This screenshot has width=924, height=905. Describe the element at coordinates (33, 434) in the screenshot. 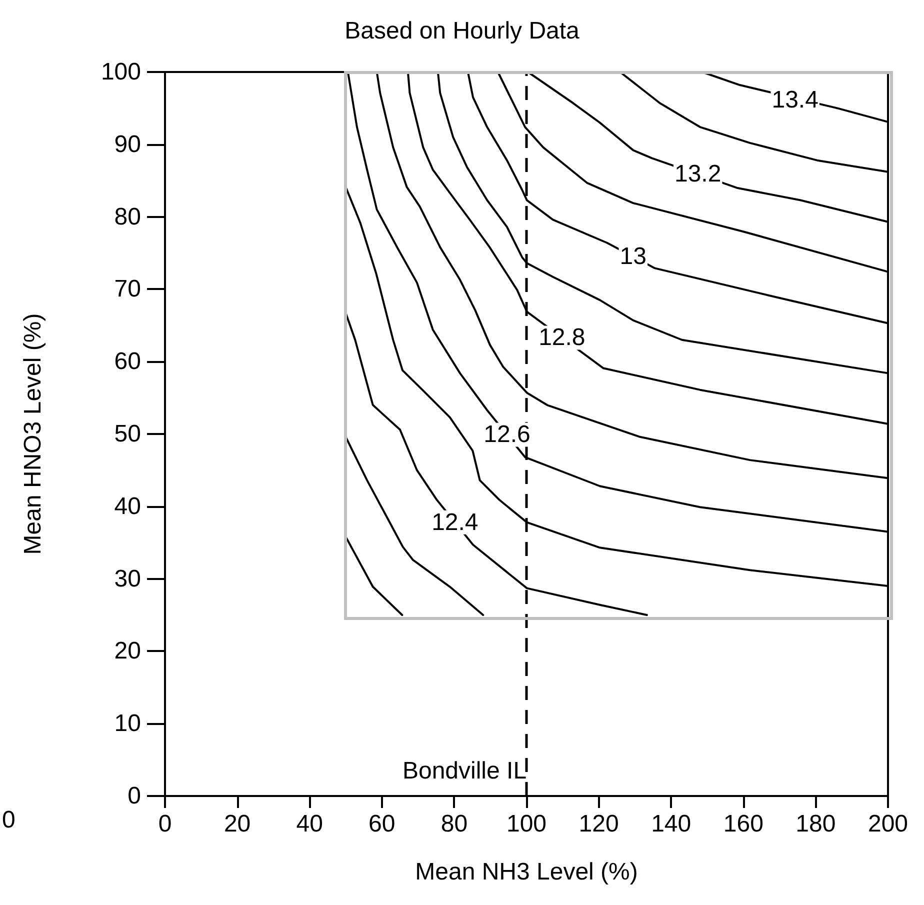

I see `y-axis-title: Mean HNO3 Level (%)` at that location.